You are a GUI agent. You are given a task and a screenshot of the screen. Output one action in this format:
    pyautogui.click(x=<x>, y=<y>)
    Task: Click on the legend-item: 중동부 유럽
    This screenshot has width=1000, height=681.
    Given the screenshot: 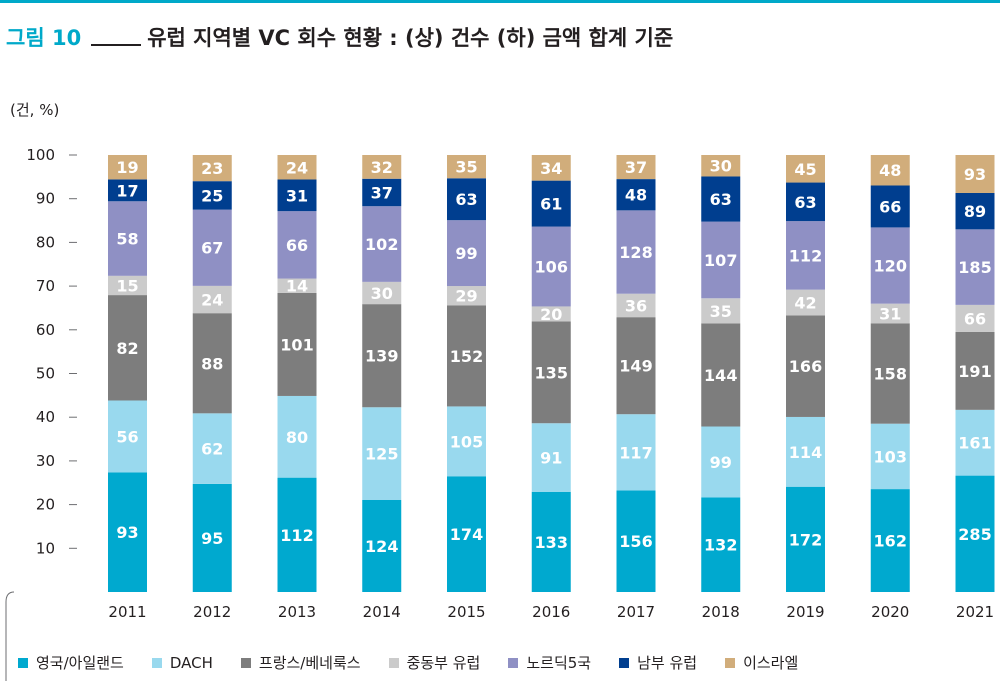 What is the action you would take?
    pyautogui.click(x=434, y=662)
    